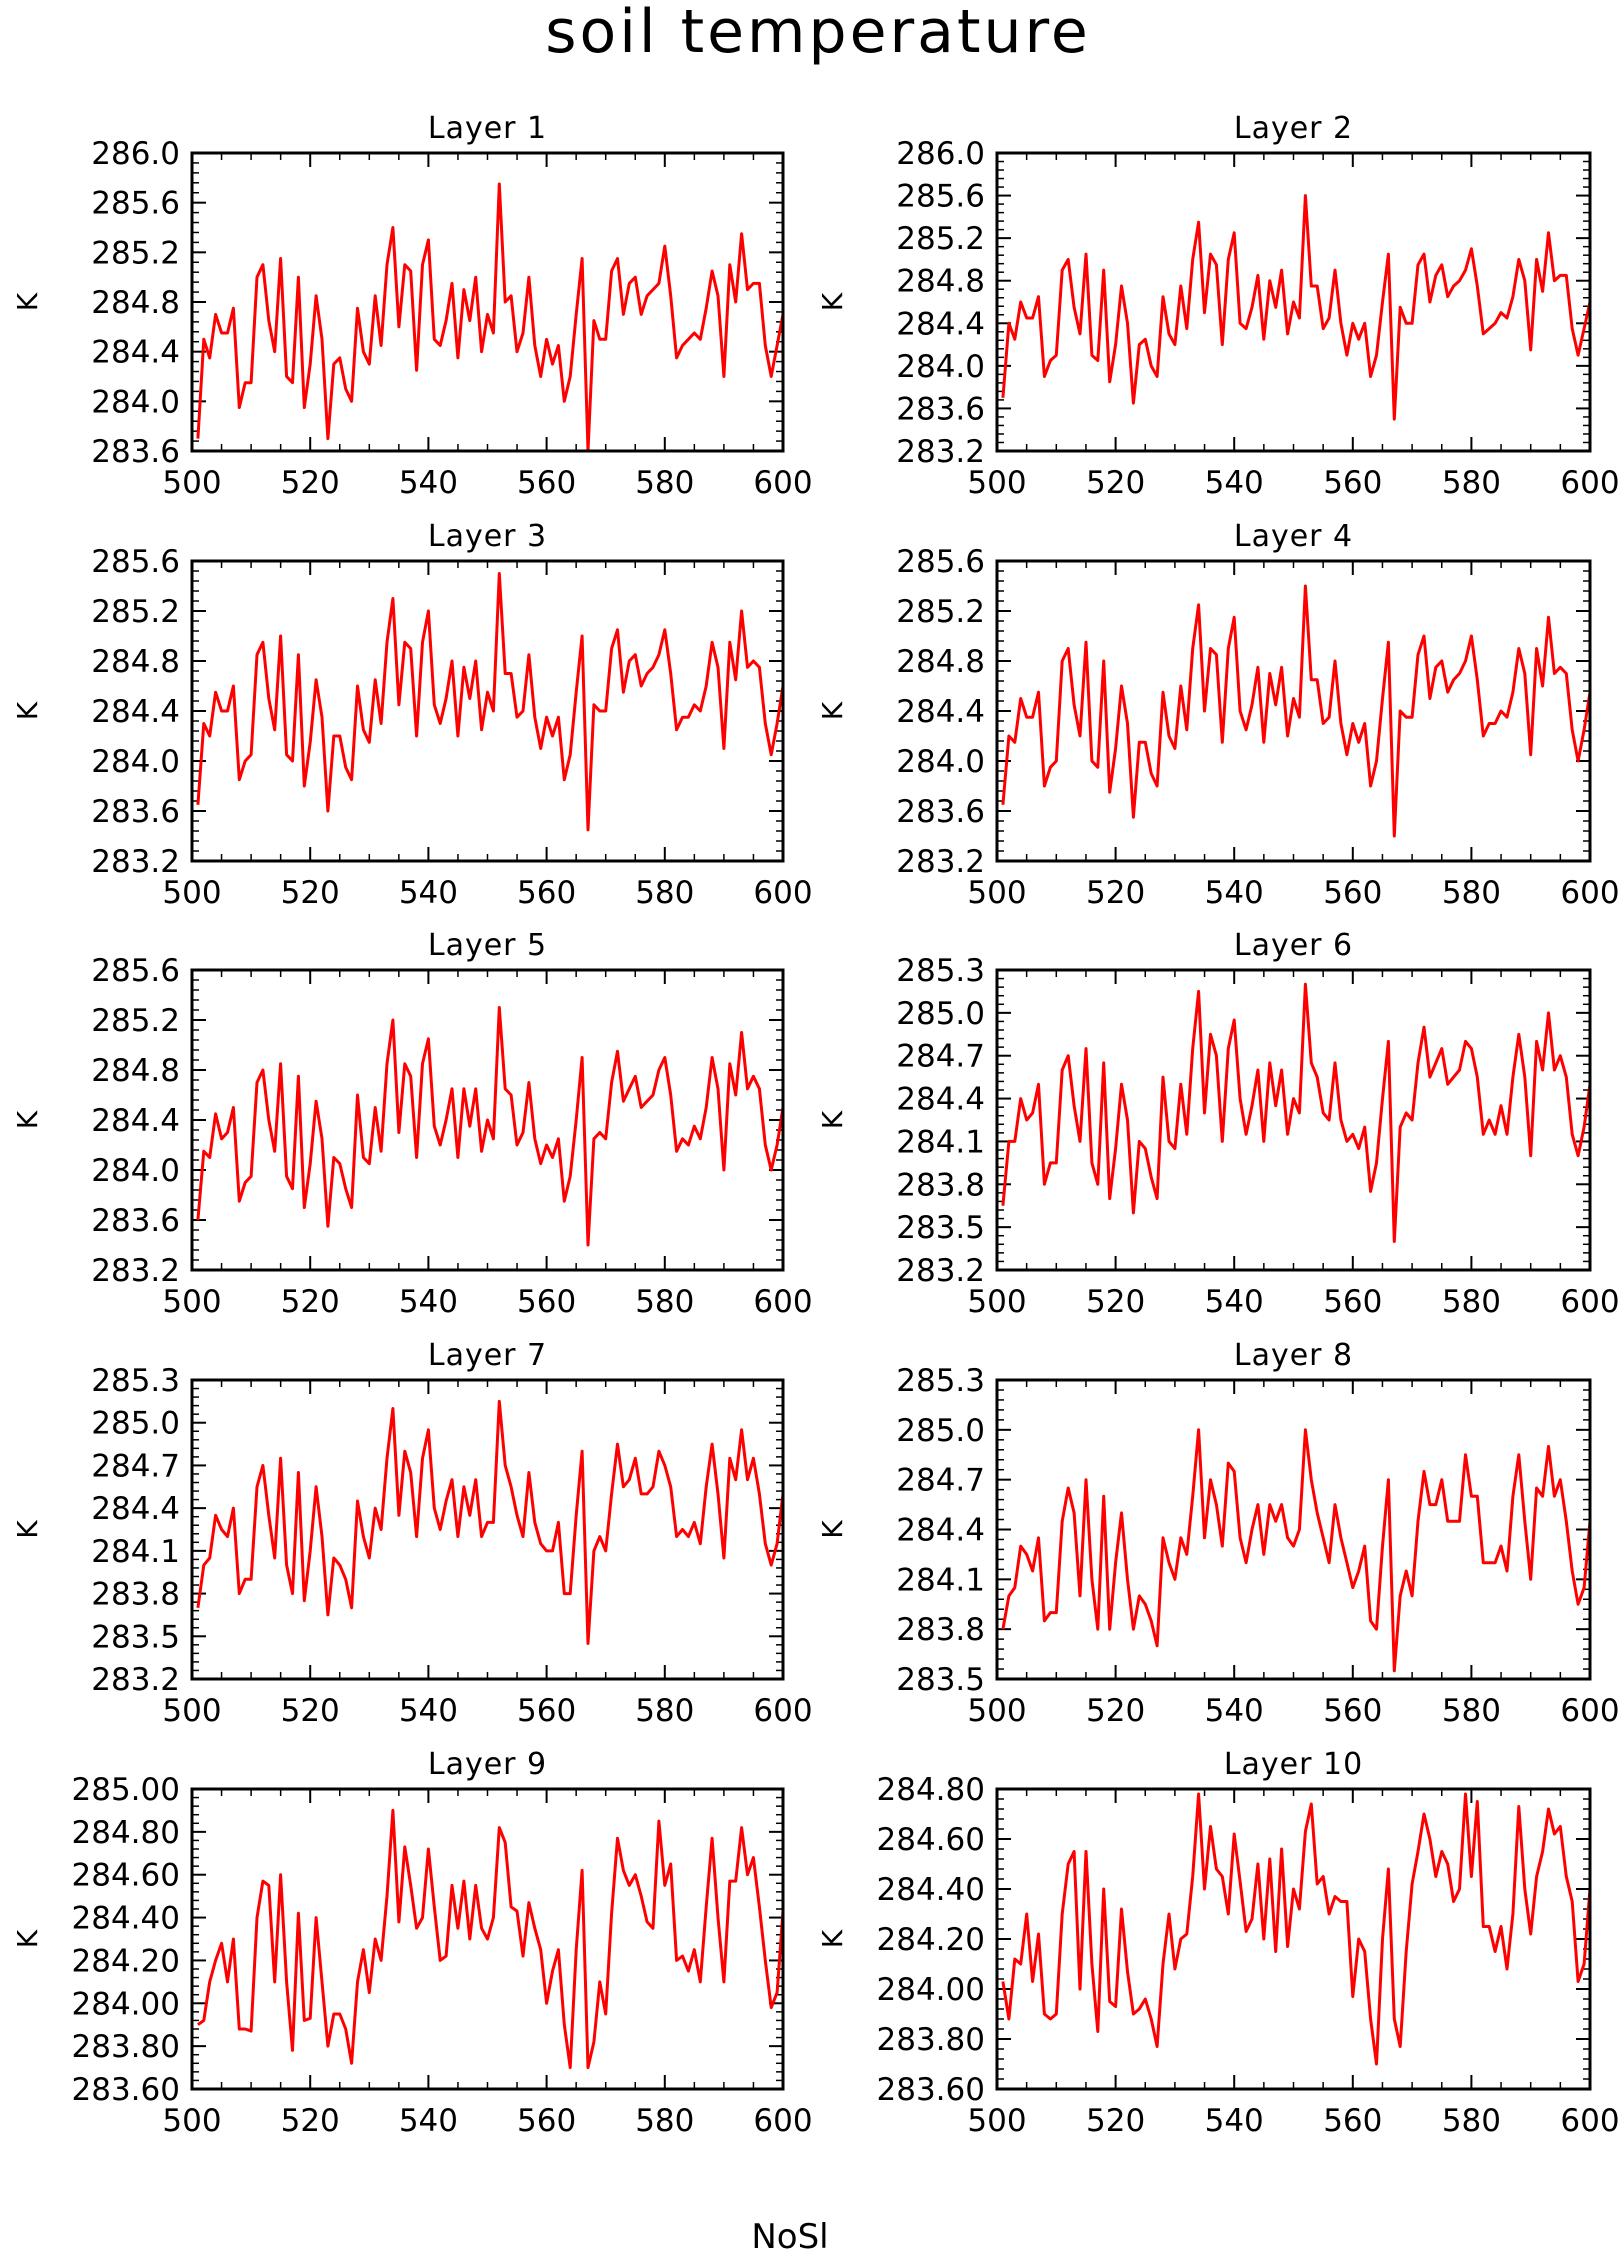 Image resolution: width=1621 pixels, height=2261 pixels. What do you see at coordinates (1293, 1355) in the screenshot?
I see `panel-title: Layer 8` at bounding box center [1293, 1355].